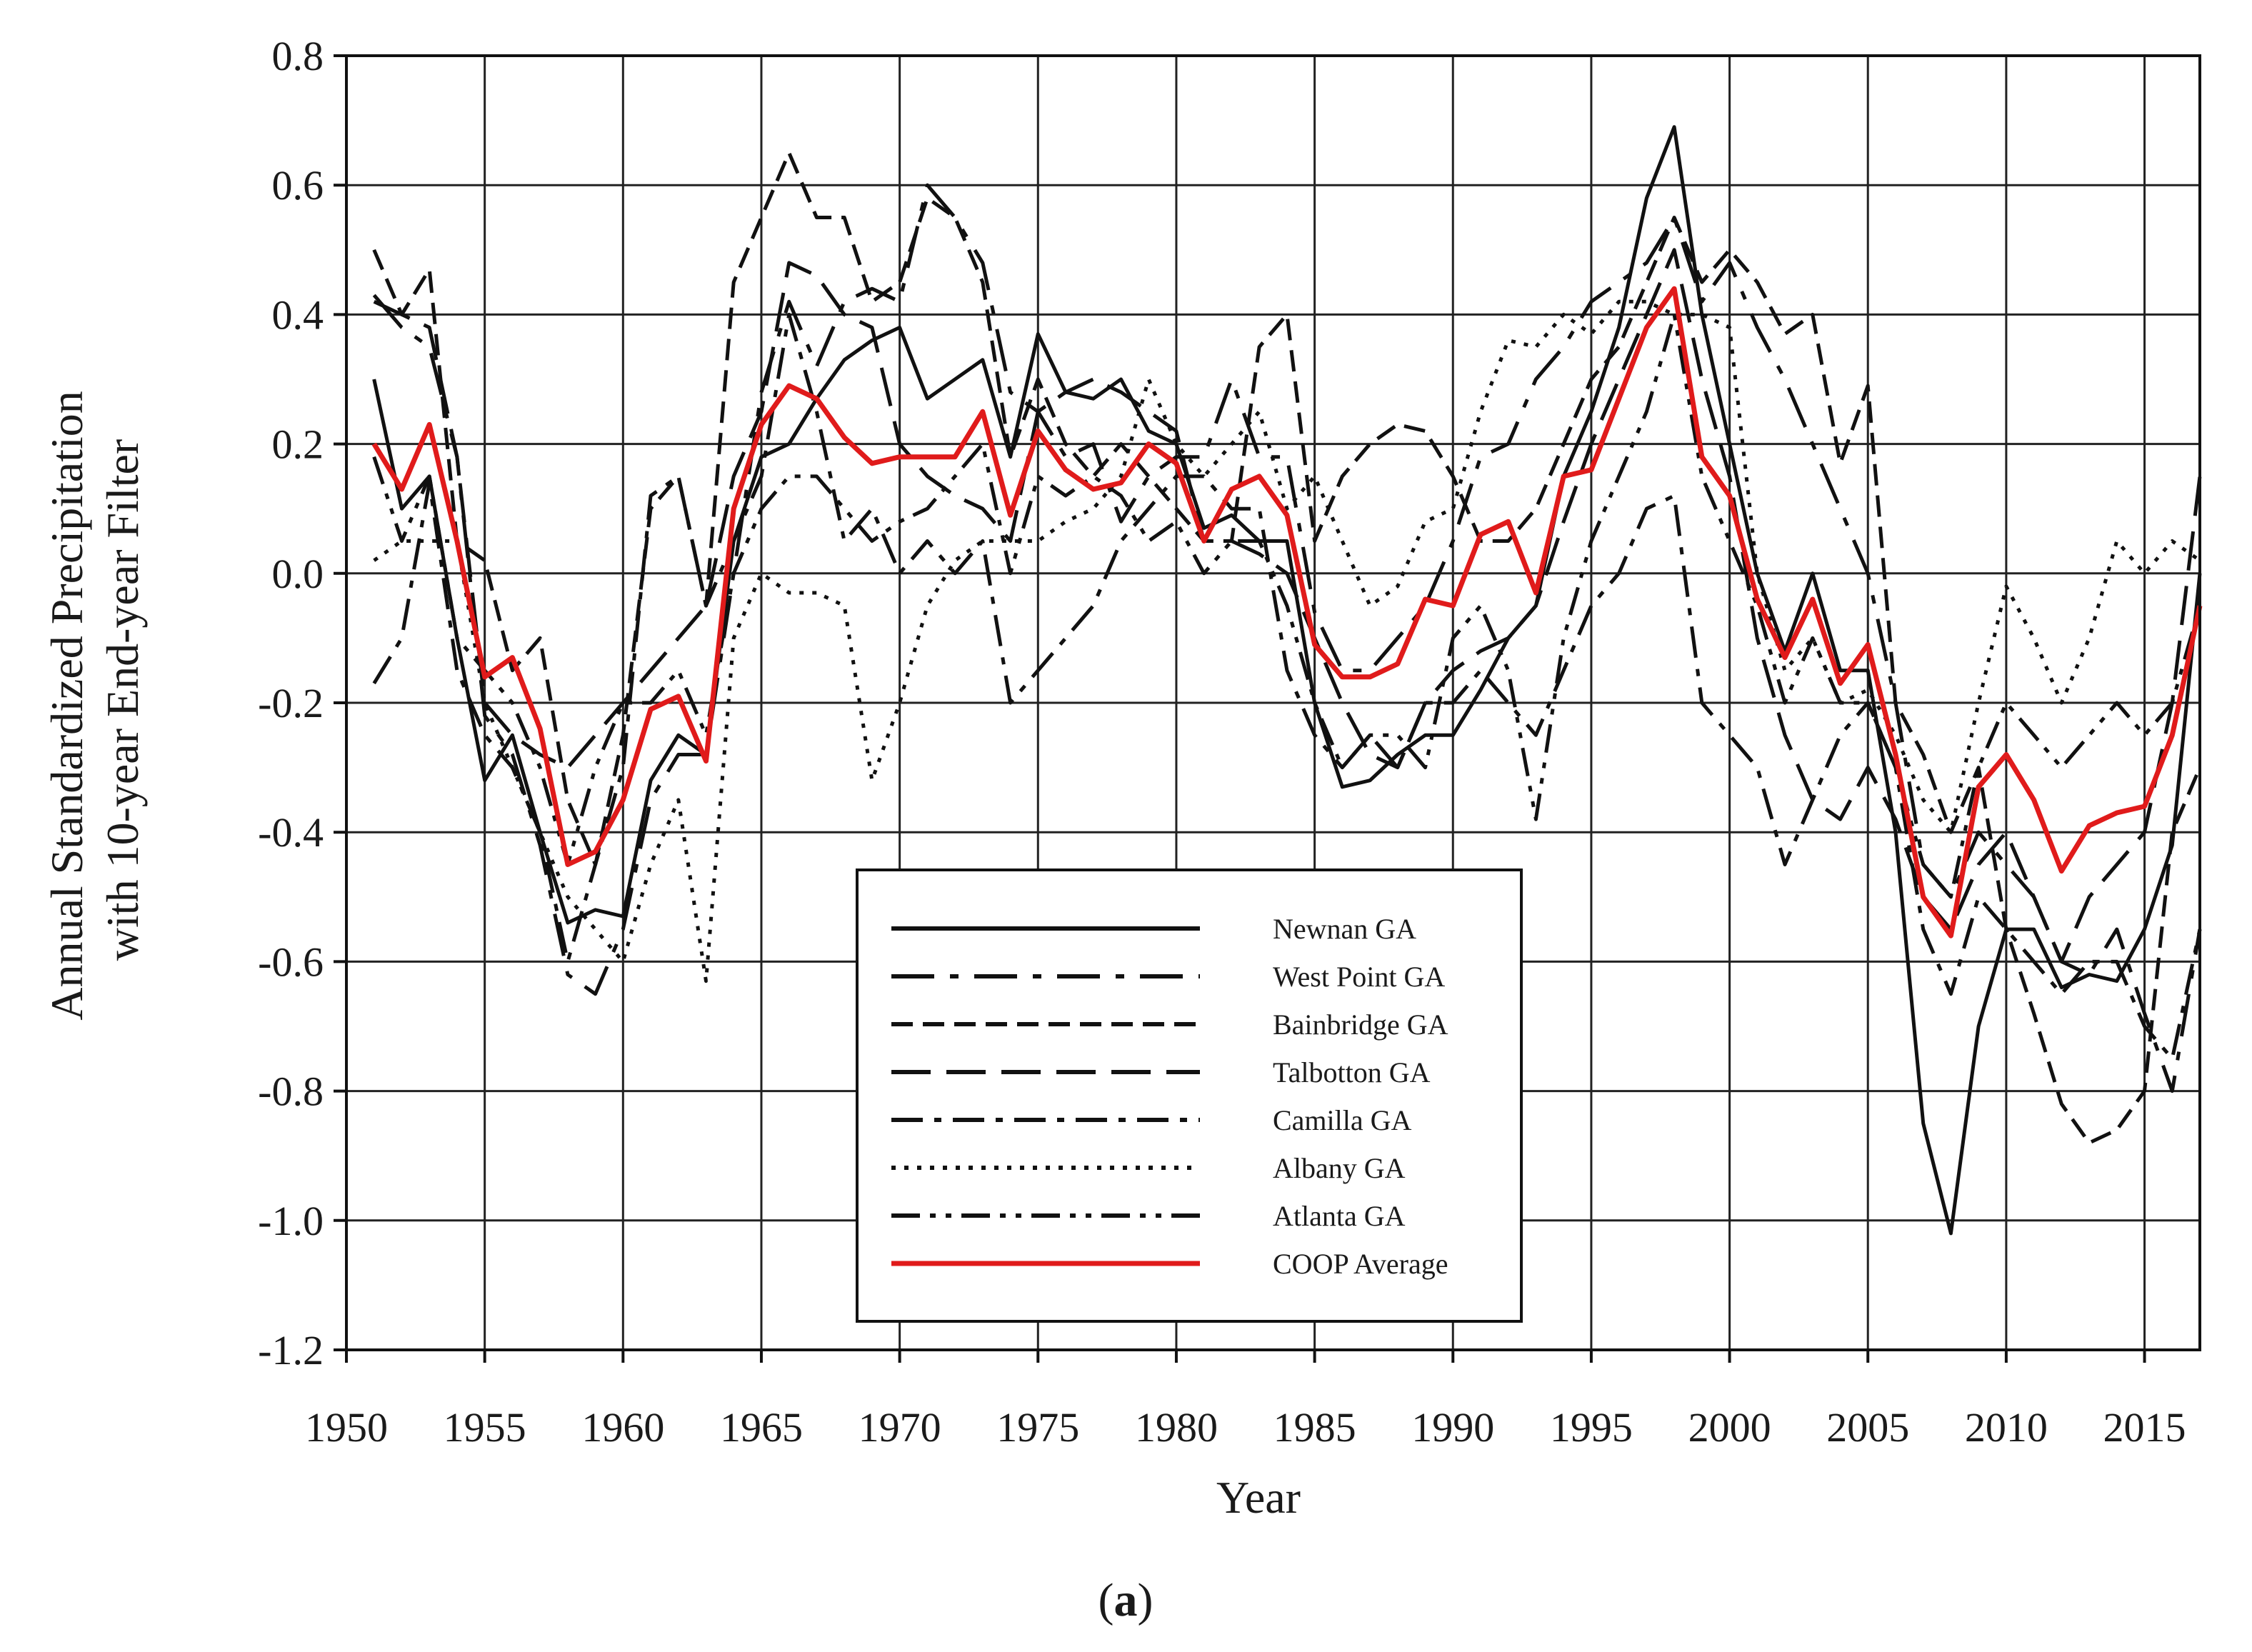 This screenshot has width=2252, height=1652. Describe the element at coordinates (485, 1427) in the screenshot. I see `x-tick-label: 1955` at that location.